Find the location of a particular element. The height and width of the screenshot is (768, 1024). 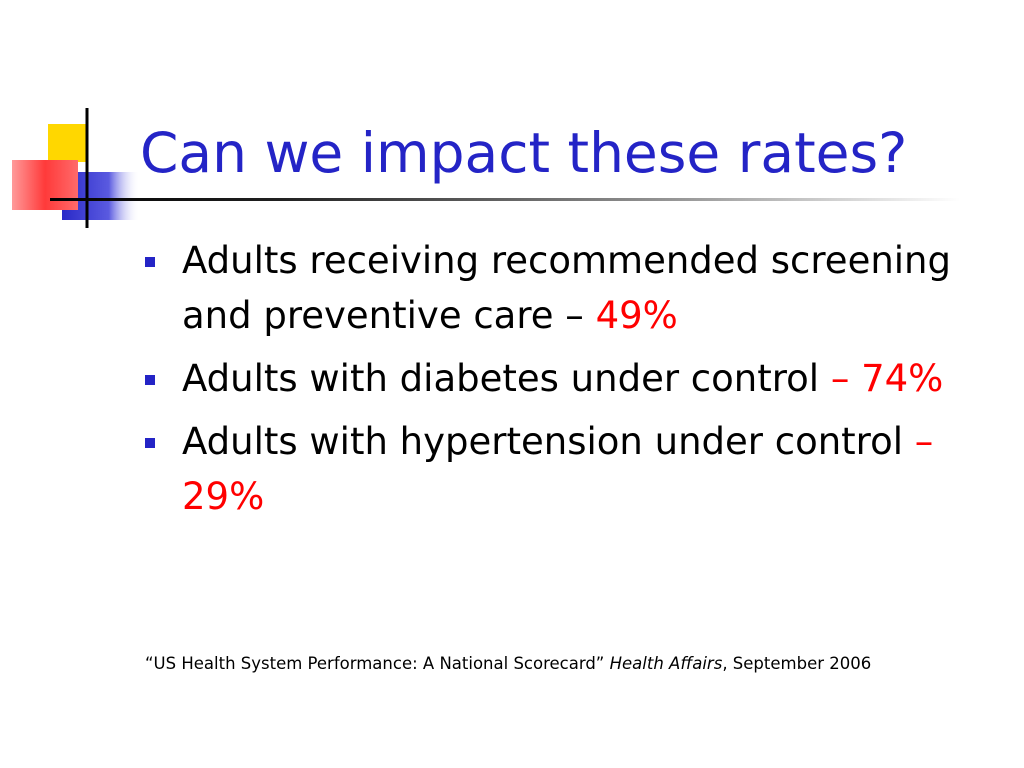

title-underline is located at coordinates (505, 199).